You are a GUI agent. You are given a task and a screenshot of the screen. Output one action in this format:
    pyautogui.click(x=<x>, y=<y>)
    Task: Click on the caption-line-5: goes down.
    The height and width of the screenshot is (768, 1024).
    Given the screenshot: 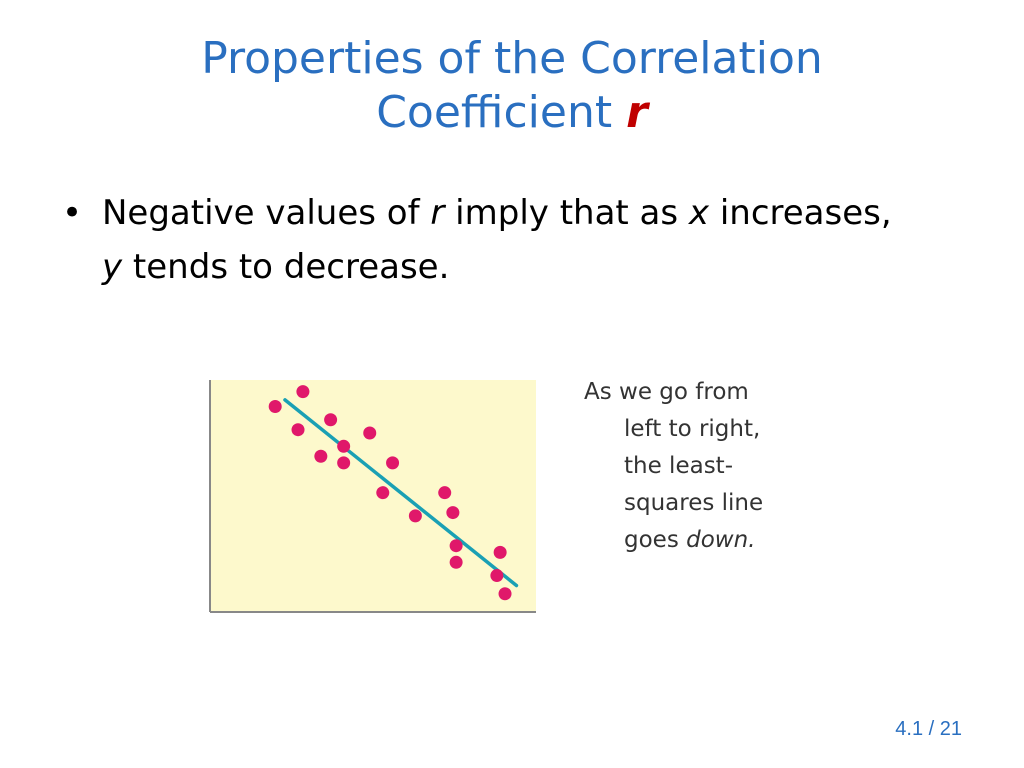 What is the action you would take?
    pyautogui.click(x=714, y=540)
    